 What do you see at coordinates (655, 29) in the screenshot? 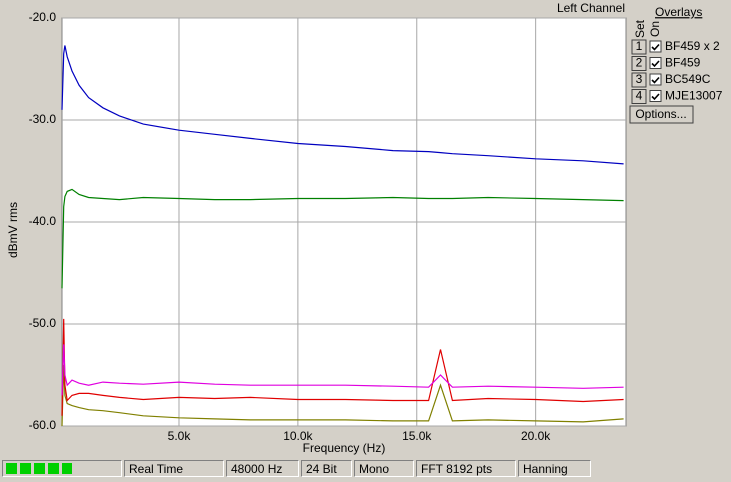
I see `on-label: On` at bounding box center [655, 29].